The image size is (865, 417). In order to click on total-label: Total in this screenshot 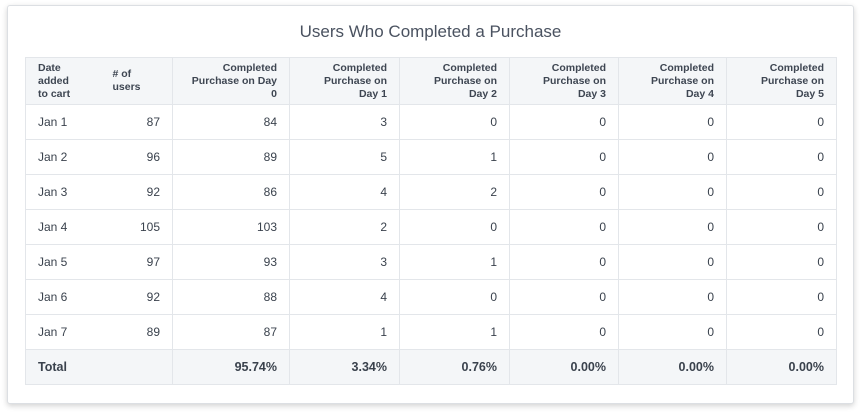, I will do `click(63, 367)`.